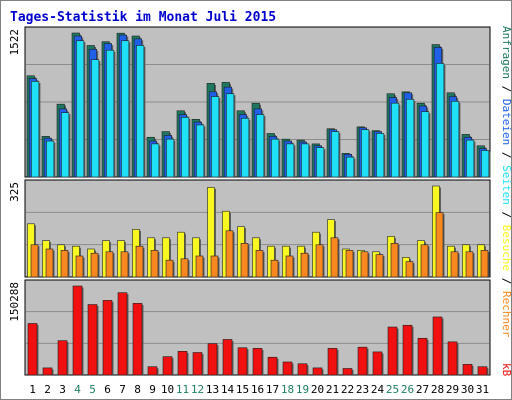 The height and width of the screenshot is (400, 512). Describe the element at coordinates (197, 389) in the screenshot. I see `x-tick-label-12: 12` at that location.